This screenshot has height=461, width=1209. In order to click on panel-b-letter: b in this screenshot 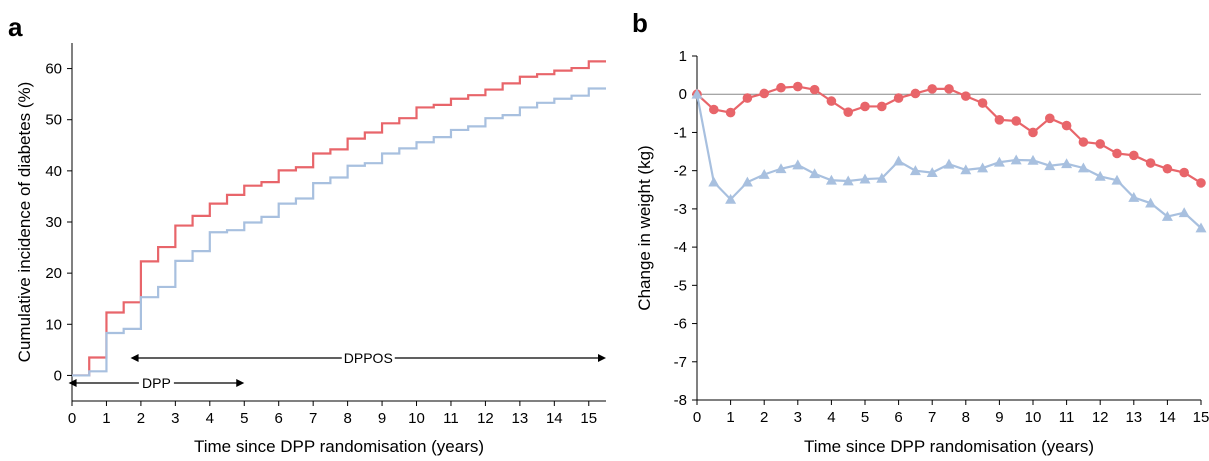, I will do `click(640, 23)`.